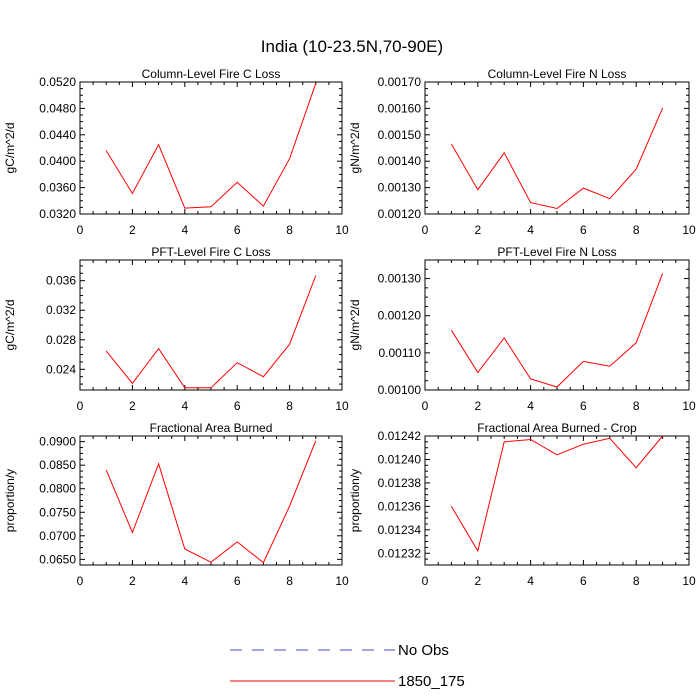 The image size is (700, 700). Describe the element at coordinates (61, 281) in the screenshot. I see `y-tick-label: 0.036` at that location.